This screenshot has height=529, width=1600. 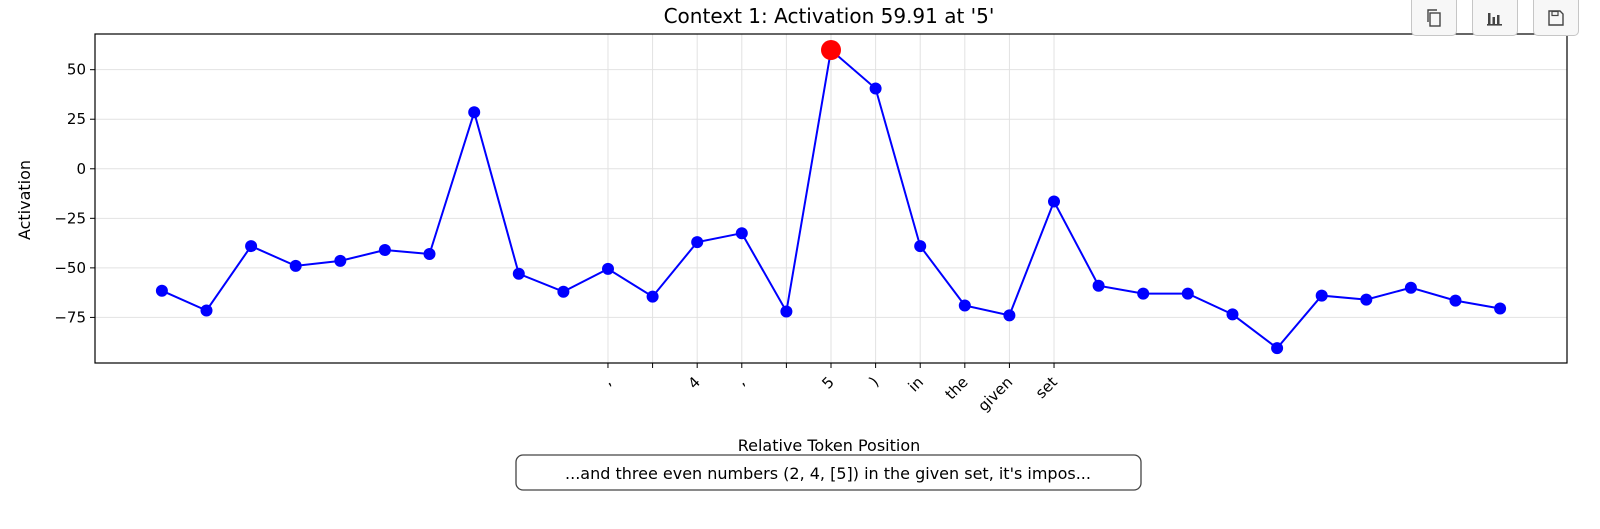 I want to click on copy-button, so click(x=1434, y=18).